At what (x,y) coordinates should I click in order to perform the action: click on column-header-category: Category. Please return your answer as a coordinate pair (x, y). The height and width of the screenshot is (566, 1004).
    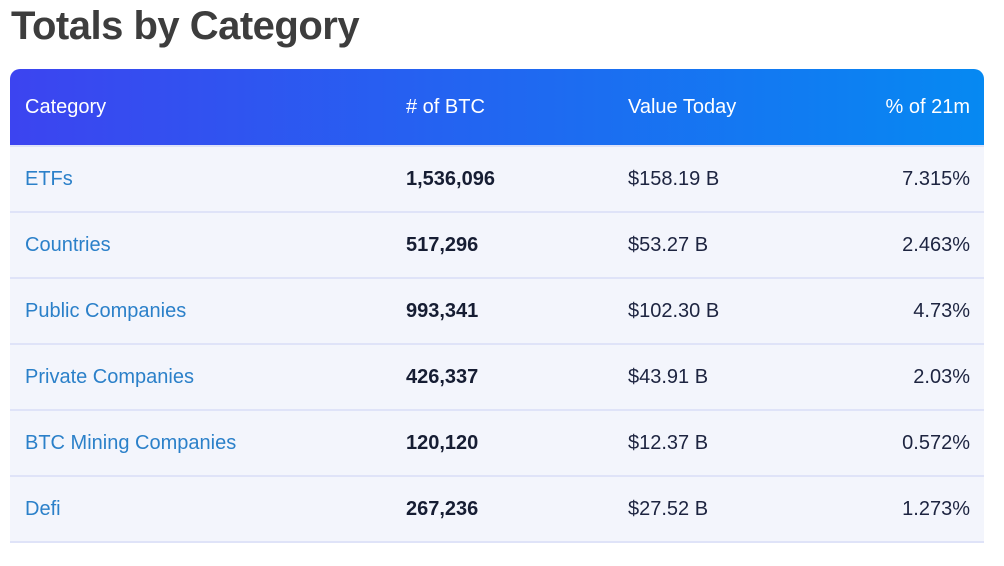
    Looking at the image, I should click on (66, 106).